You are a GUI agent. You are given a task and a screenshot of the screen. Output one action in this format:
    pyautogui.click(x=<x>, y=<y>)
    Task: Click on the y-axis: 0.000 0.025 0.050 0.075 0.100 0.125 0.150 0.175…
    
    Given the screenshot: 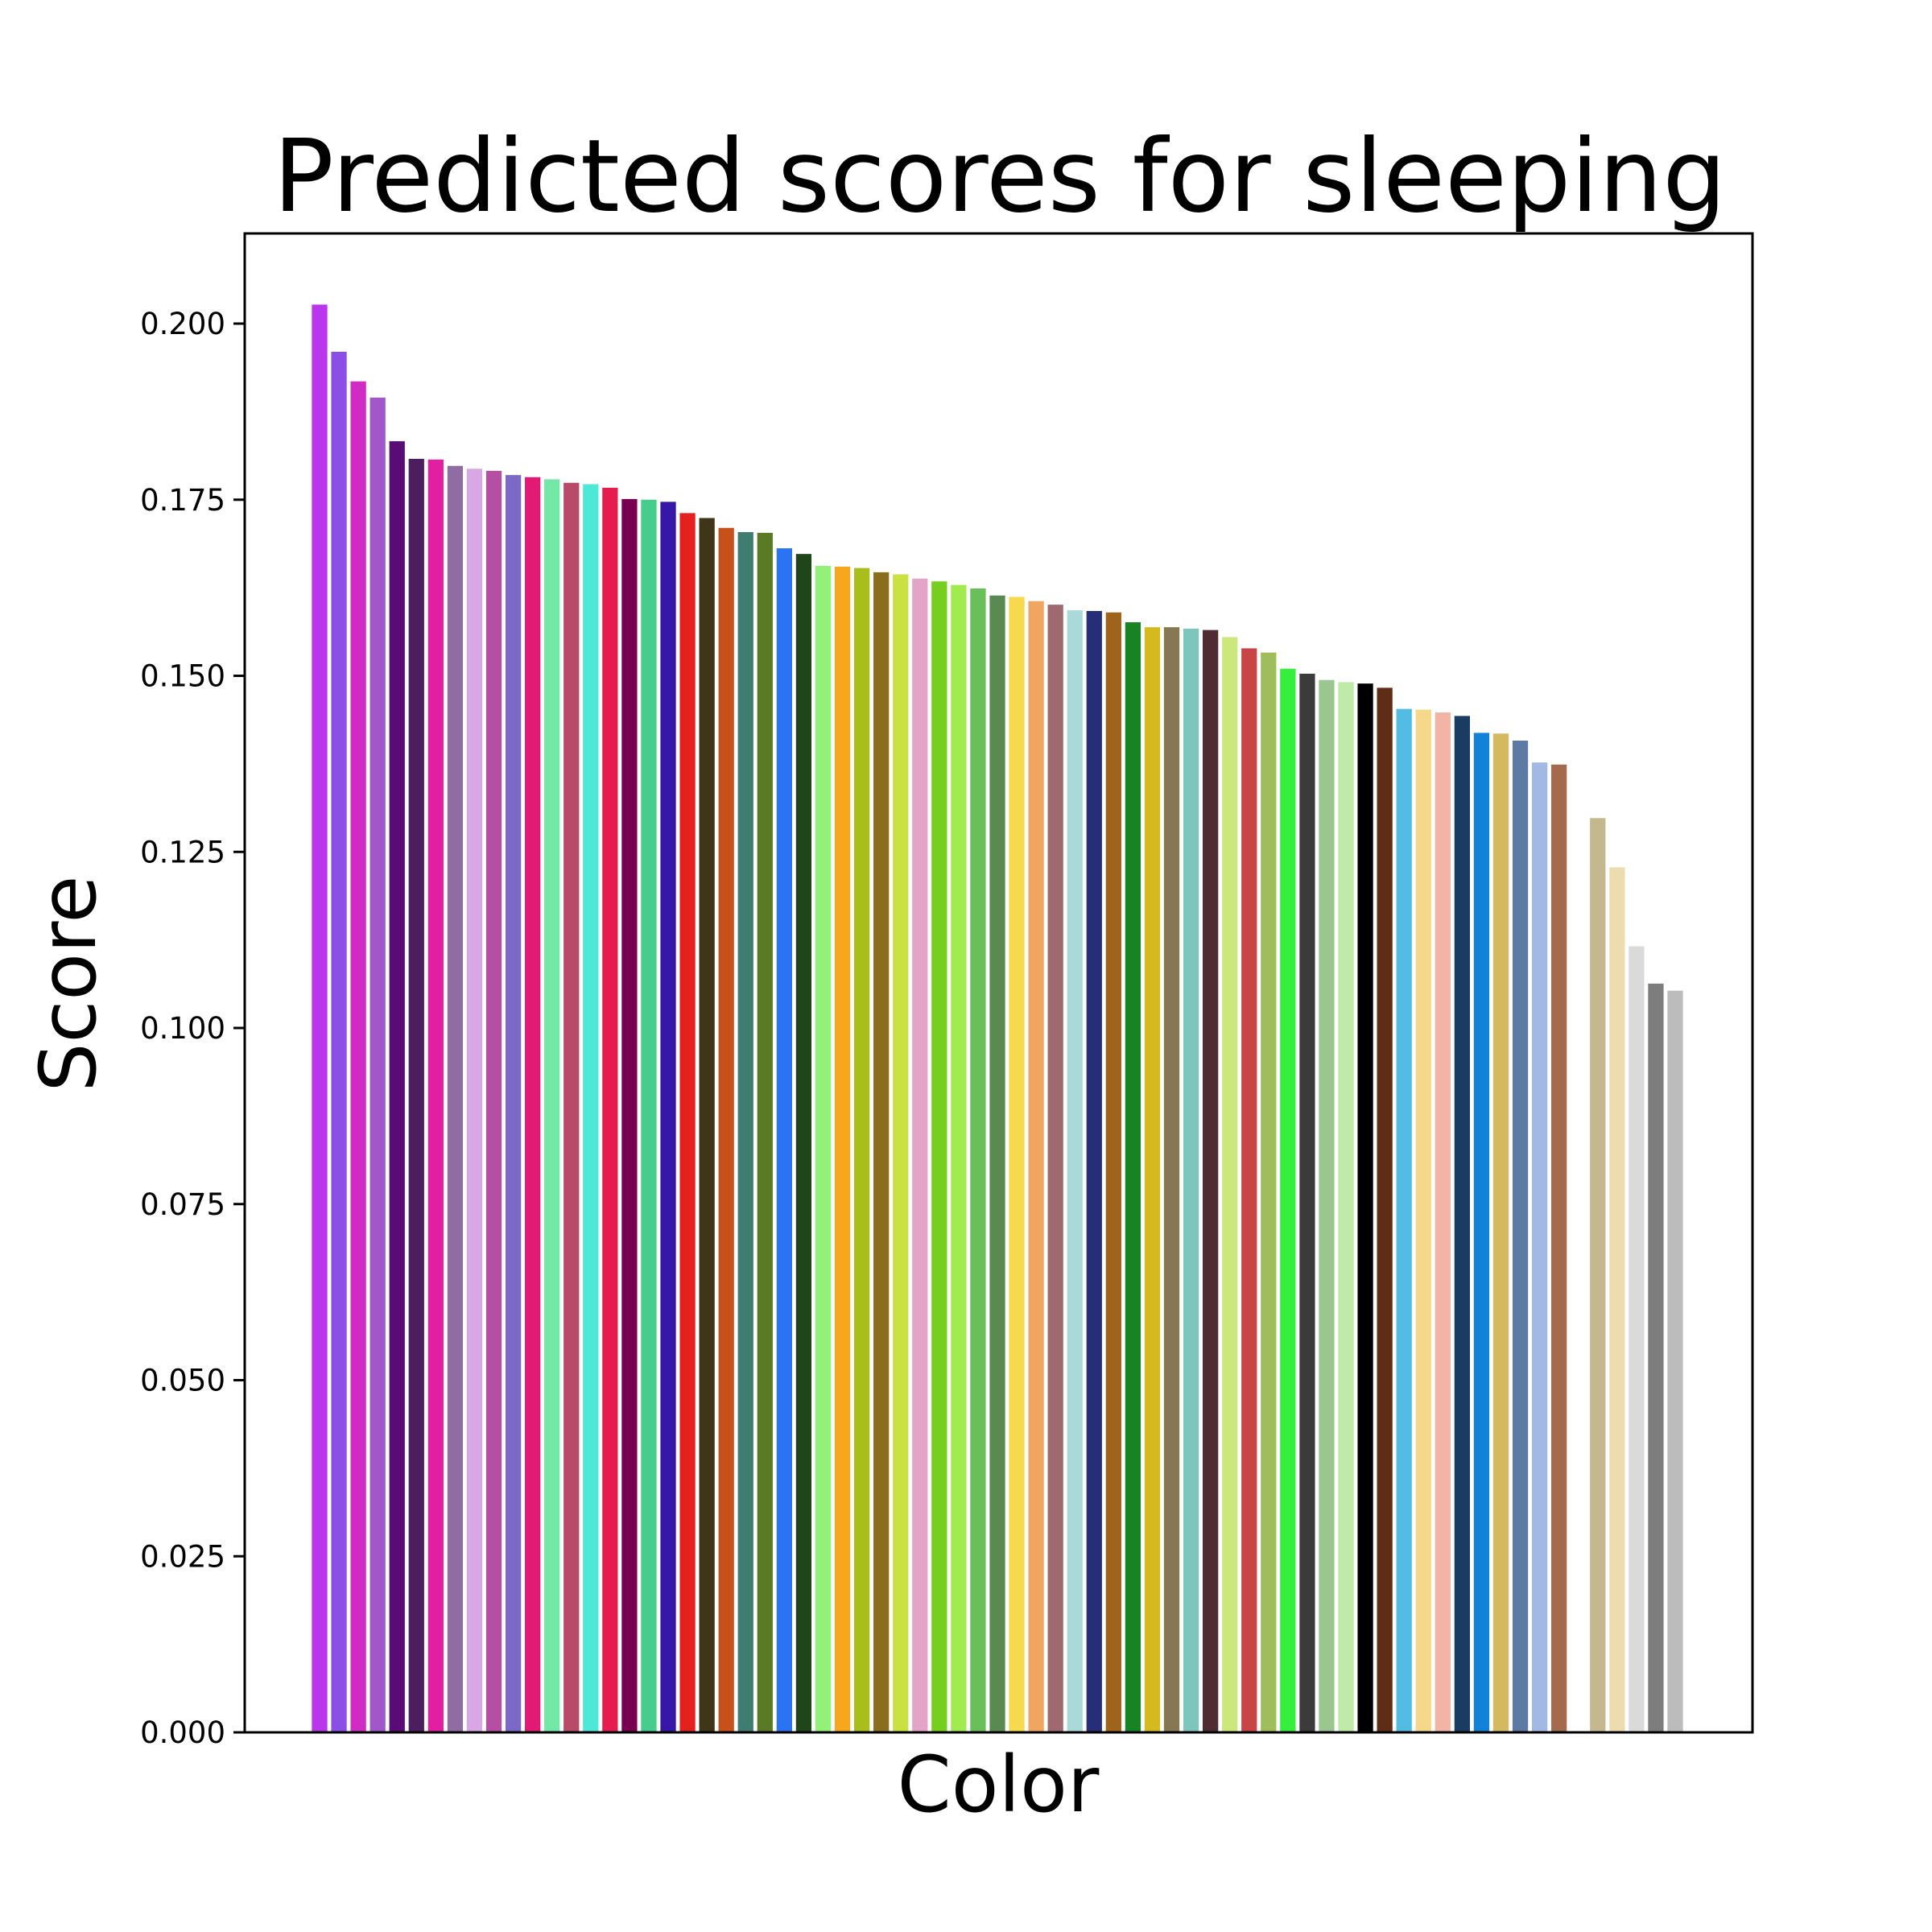 What is the action you would take?
    pyautogui.click(x=192, y=1028)
    